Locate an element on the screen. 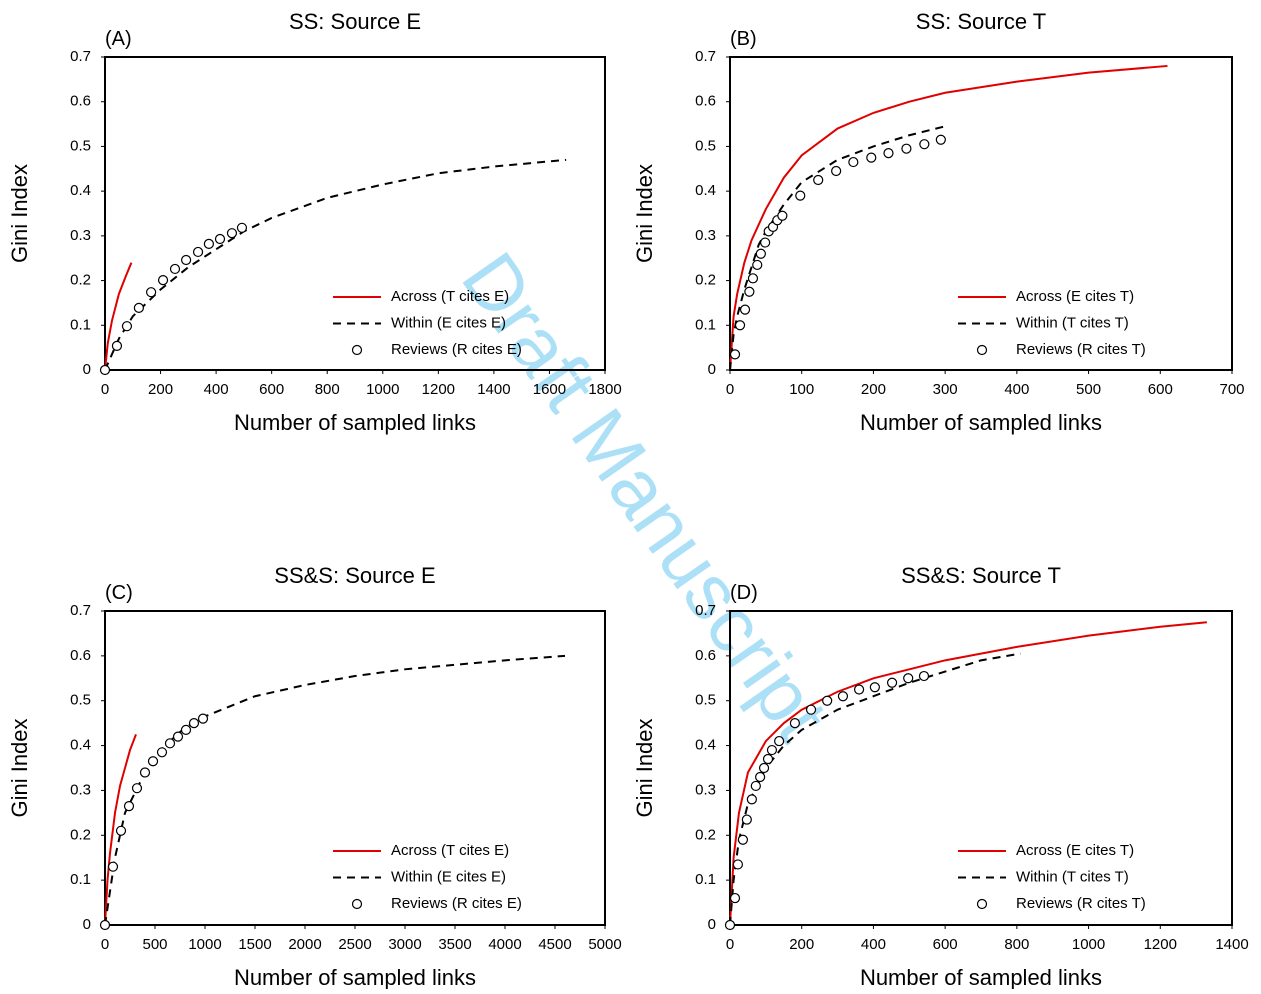  x-tick-label: 700 is located at coordinates (1231, 389).